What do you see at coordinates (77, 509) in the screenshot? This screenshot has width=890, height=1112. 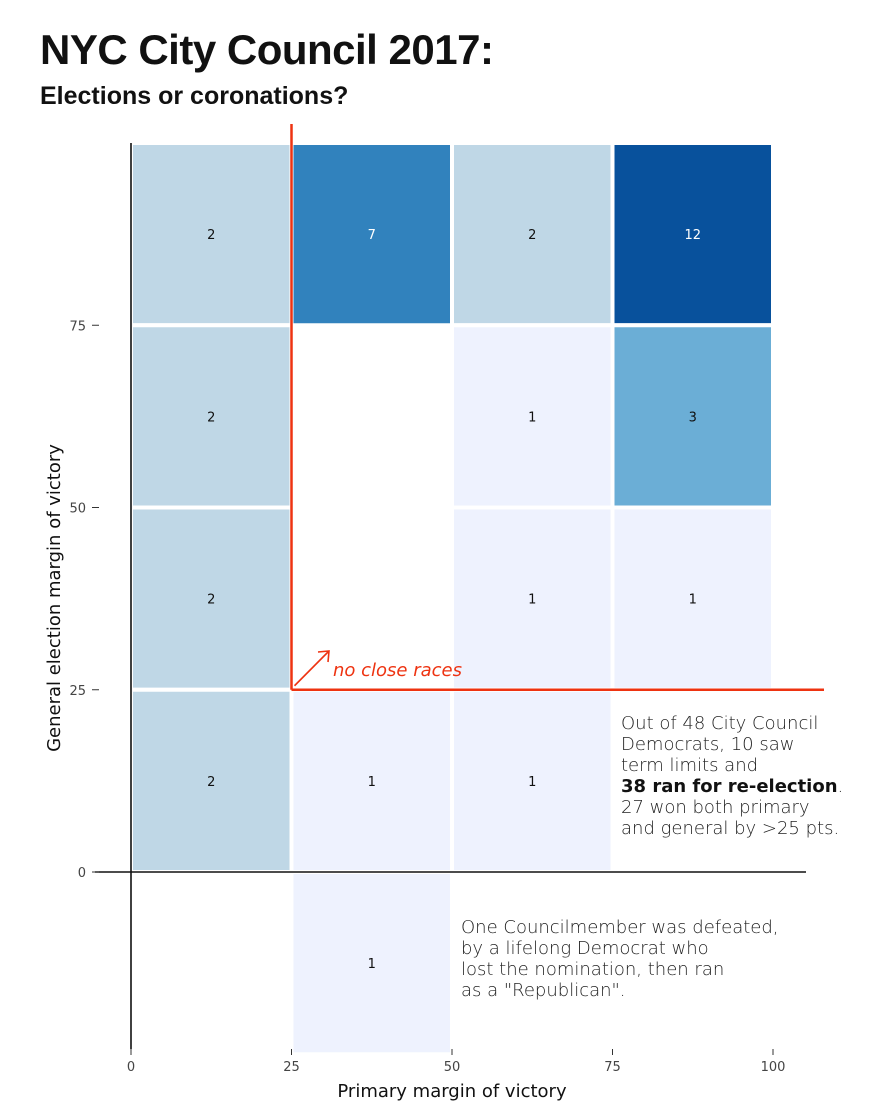 I see `y-tick-label: 50` at bounding box center [77, 509].